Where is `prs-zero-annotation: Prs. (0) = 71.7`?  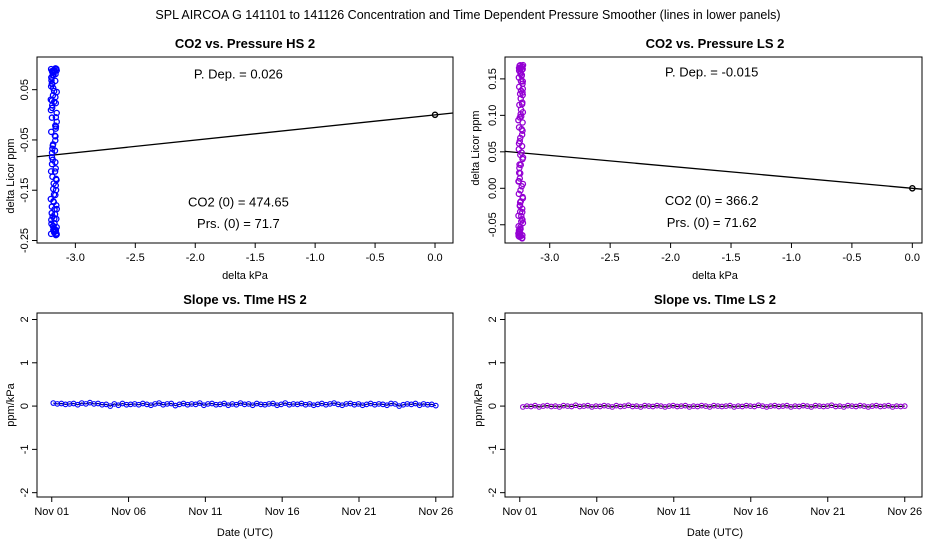 prs-zero-annotation: Prs. (0) = 71.7 is located at coordinates (238, 223).